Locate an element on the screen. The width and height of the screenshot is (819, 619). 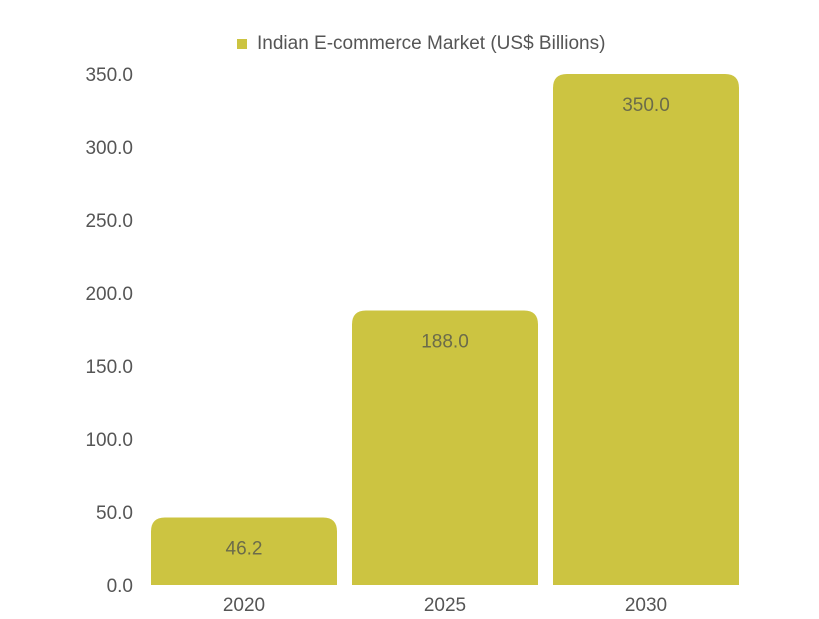
y-tick-label: 300.0 is located at coordinates (109, 148).